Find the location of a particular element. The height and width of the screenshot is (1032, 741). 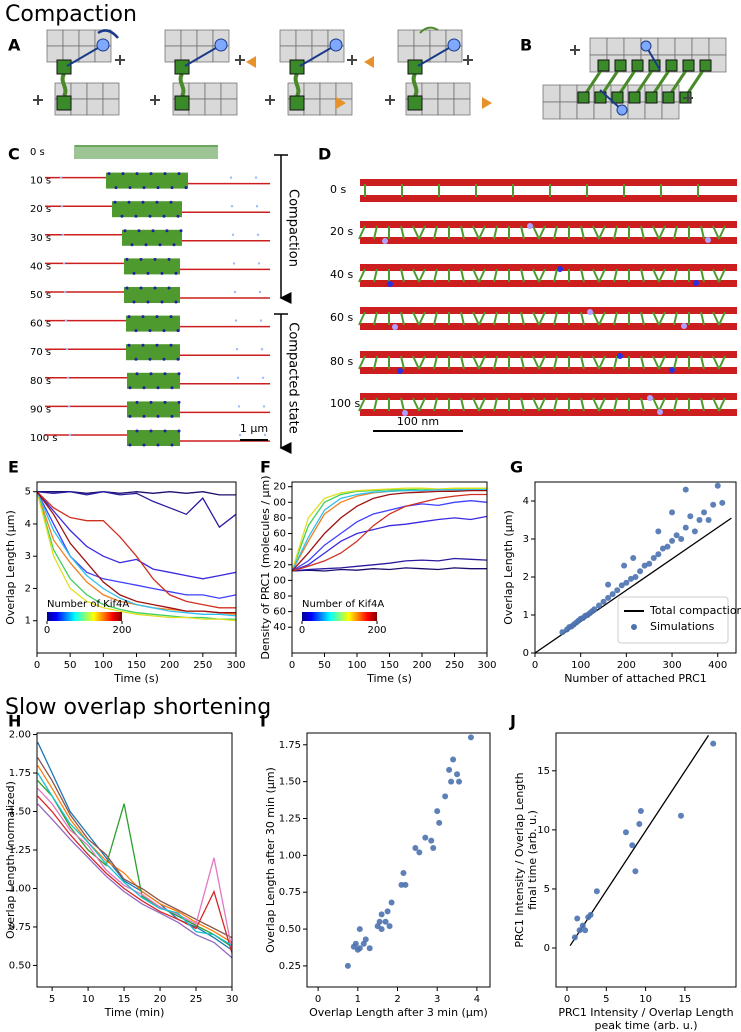

time-label: 30 s is located at coordinates (40, 238).